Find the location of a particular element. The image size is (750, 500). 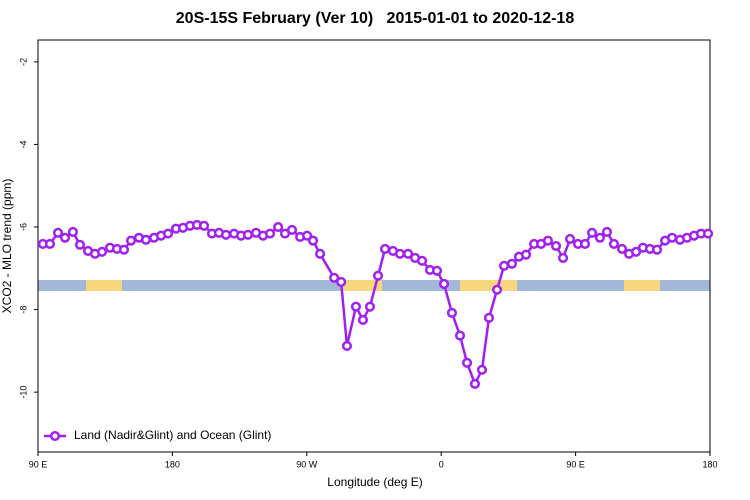

y-axis-label: XCO2 - MLO trend (ppm) is located at coordinates (7, 246).